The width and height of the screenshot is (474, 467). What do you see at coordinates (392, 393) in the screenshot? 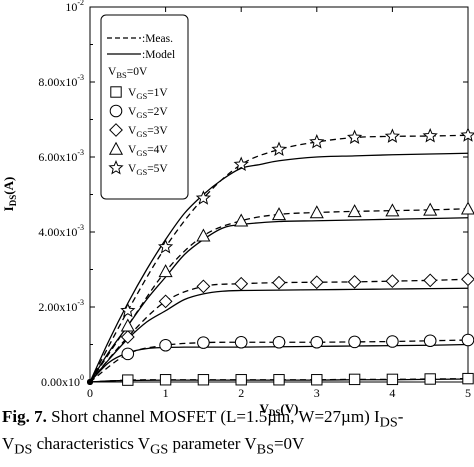
I see `x-tick-label: 4` at bounding box center [392, 393].